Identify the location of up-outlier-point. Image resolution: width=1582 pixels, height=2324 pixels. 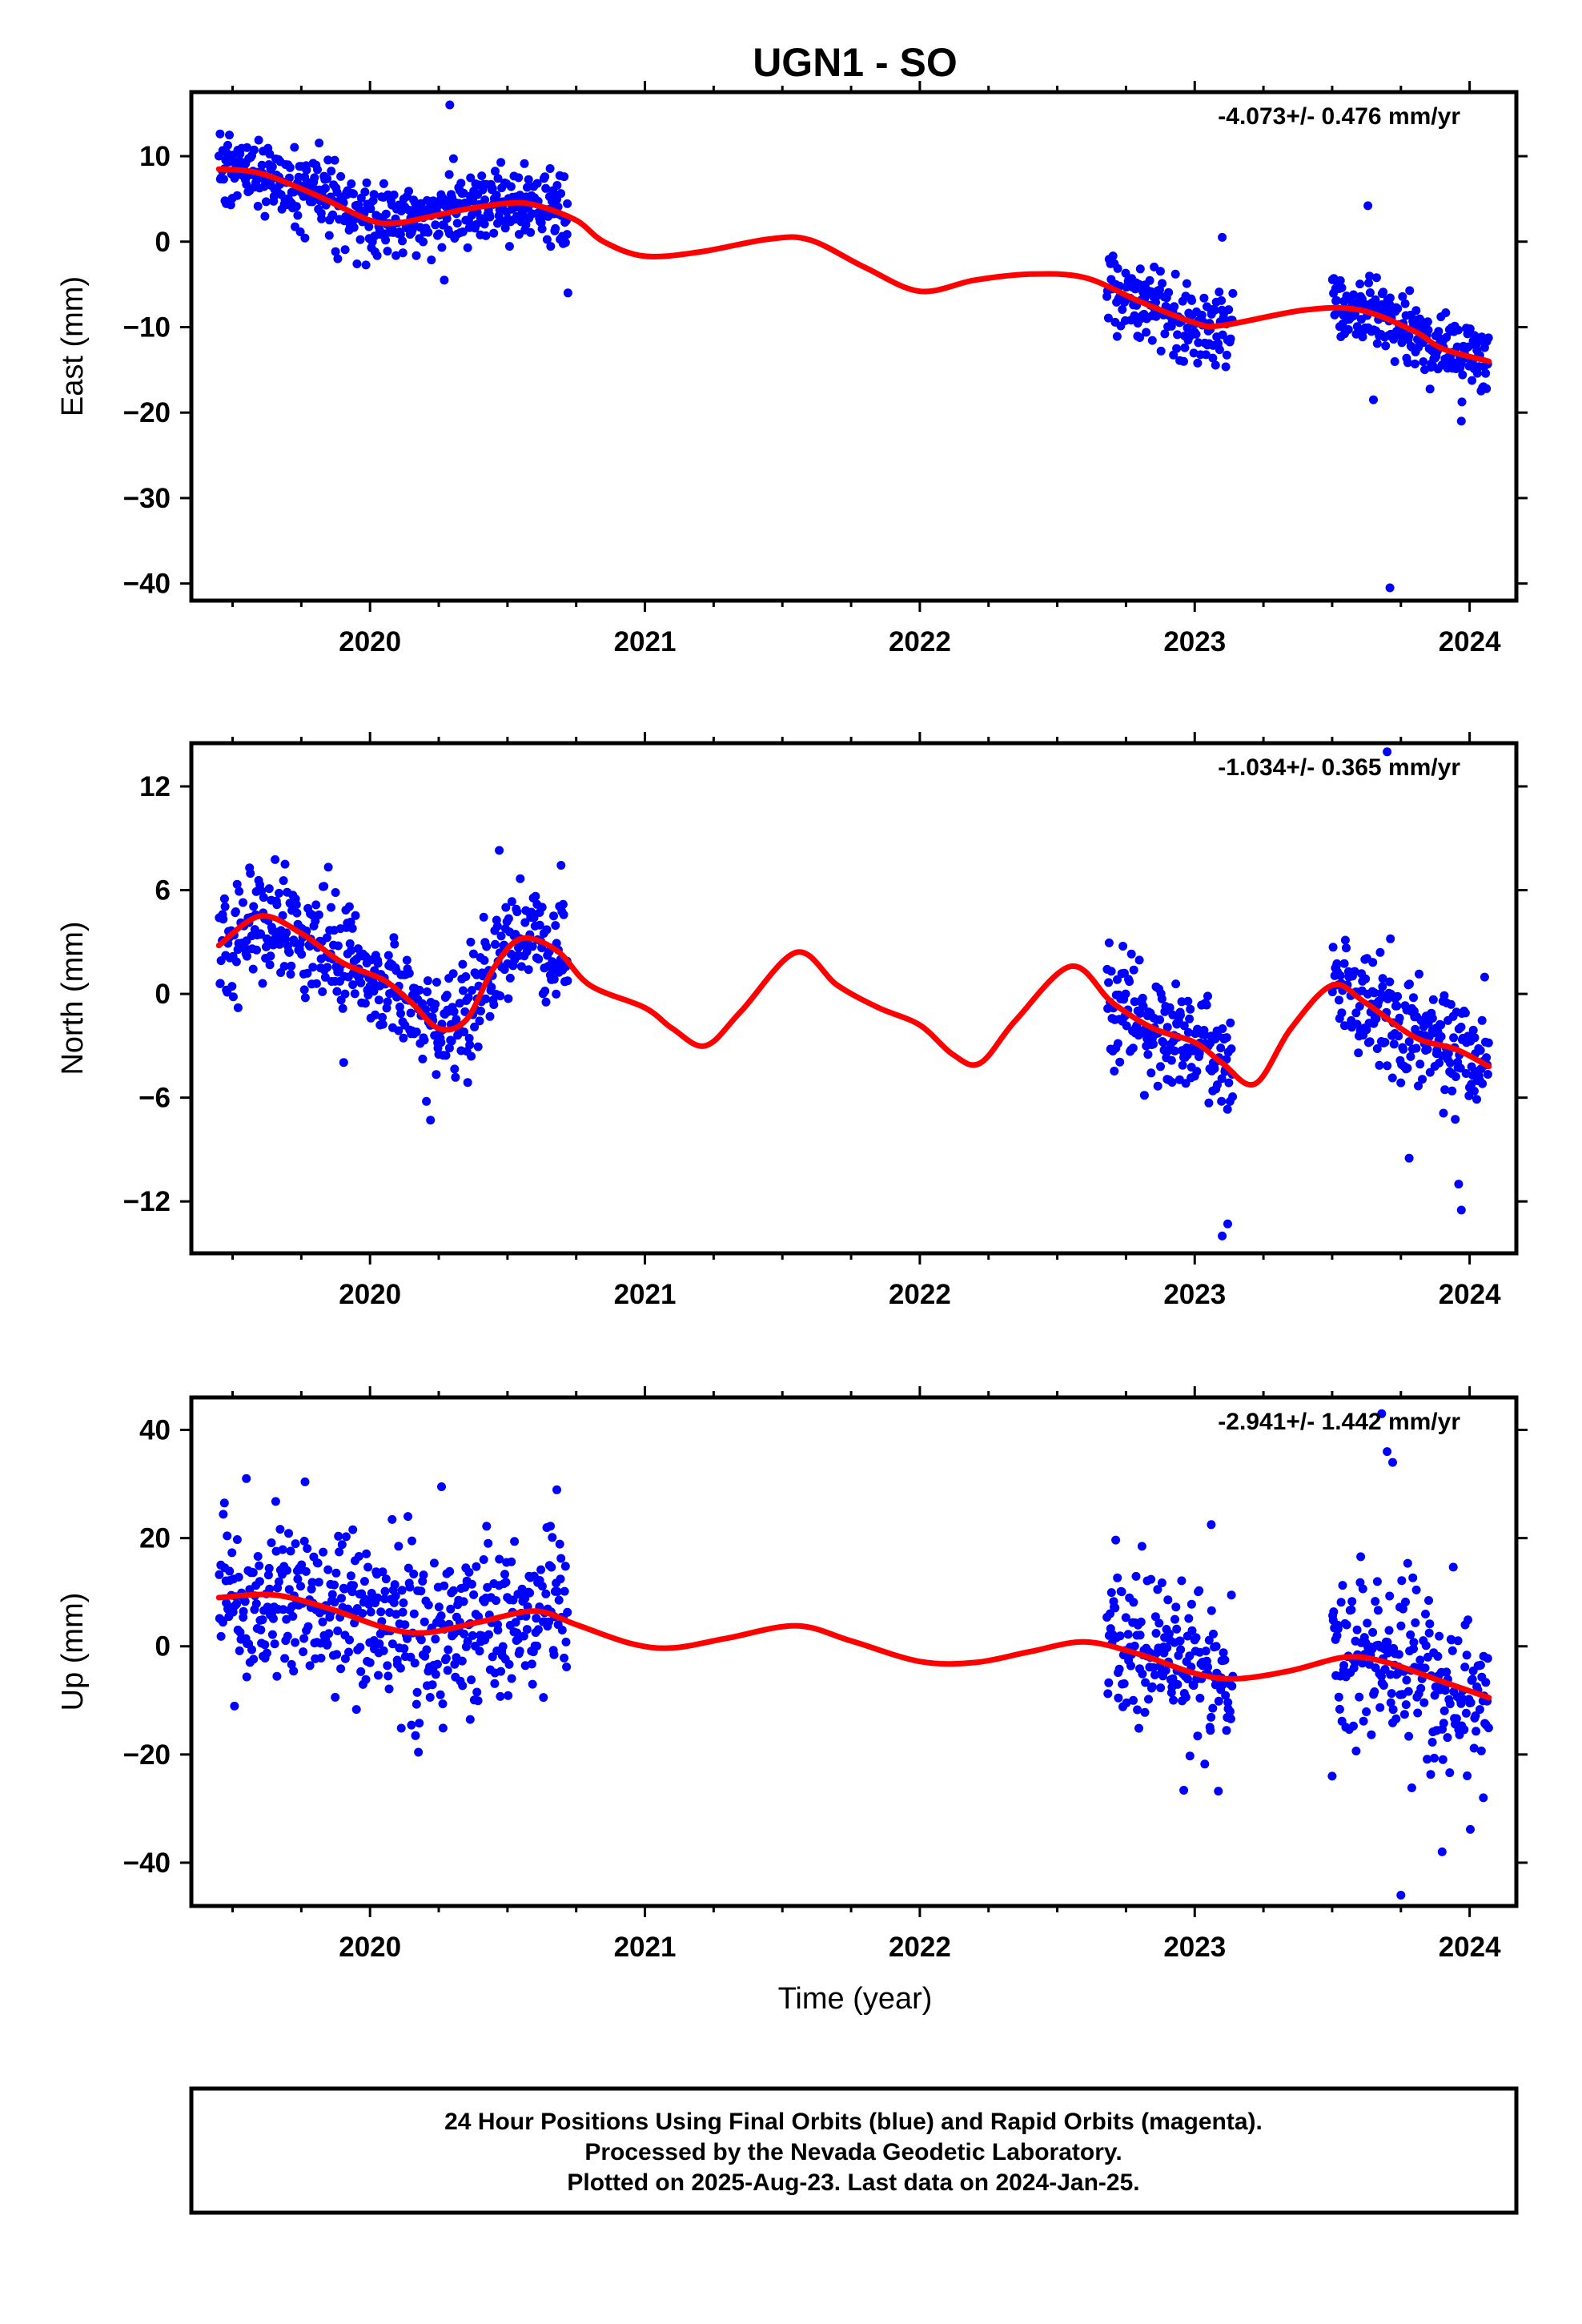
(1442, 1851).